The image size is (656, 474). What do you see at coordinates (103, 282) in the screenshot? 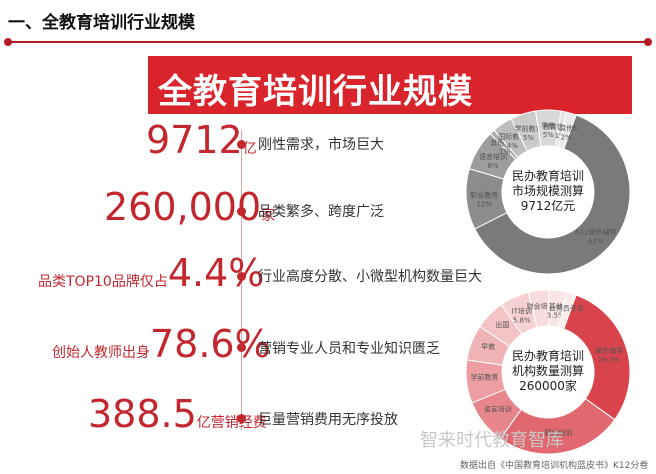
I see `stat-prefix: 品类TOP10品牌仅占` at bounding box center [103, 282].